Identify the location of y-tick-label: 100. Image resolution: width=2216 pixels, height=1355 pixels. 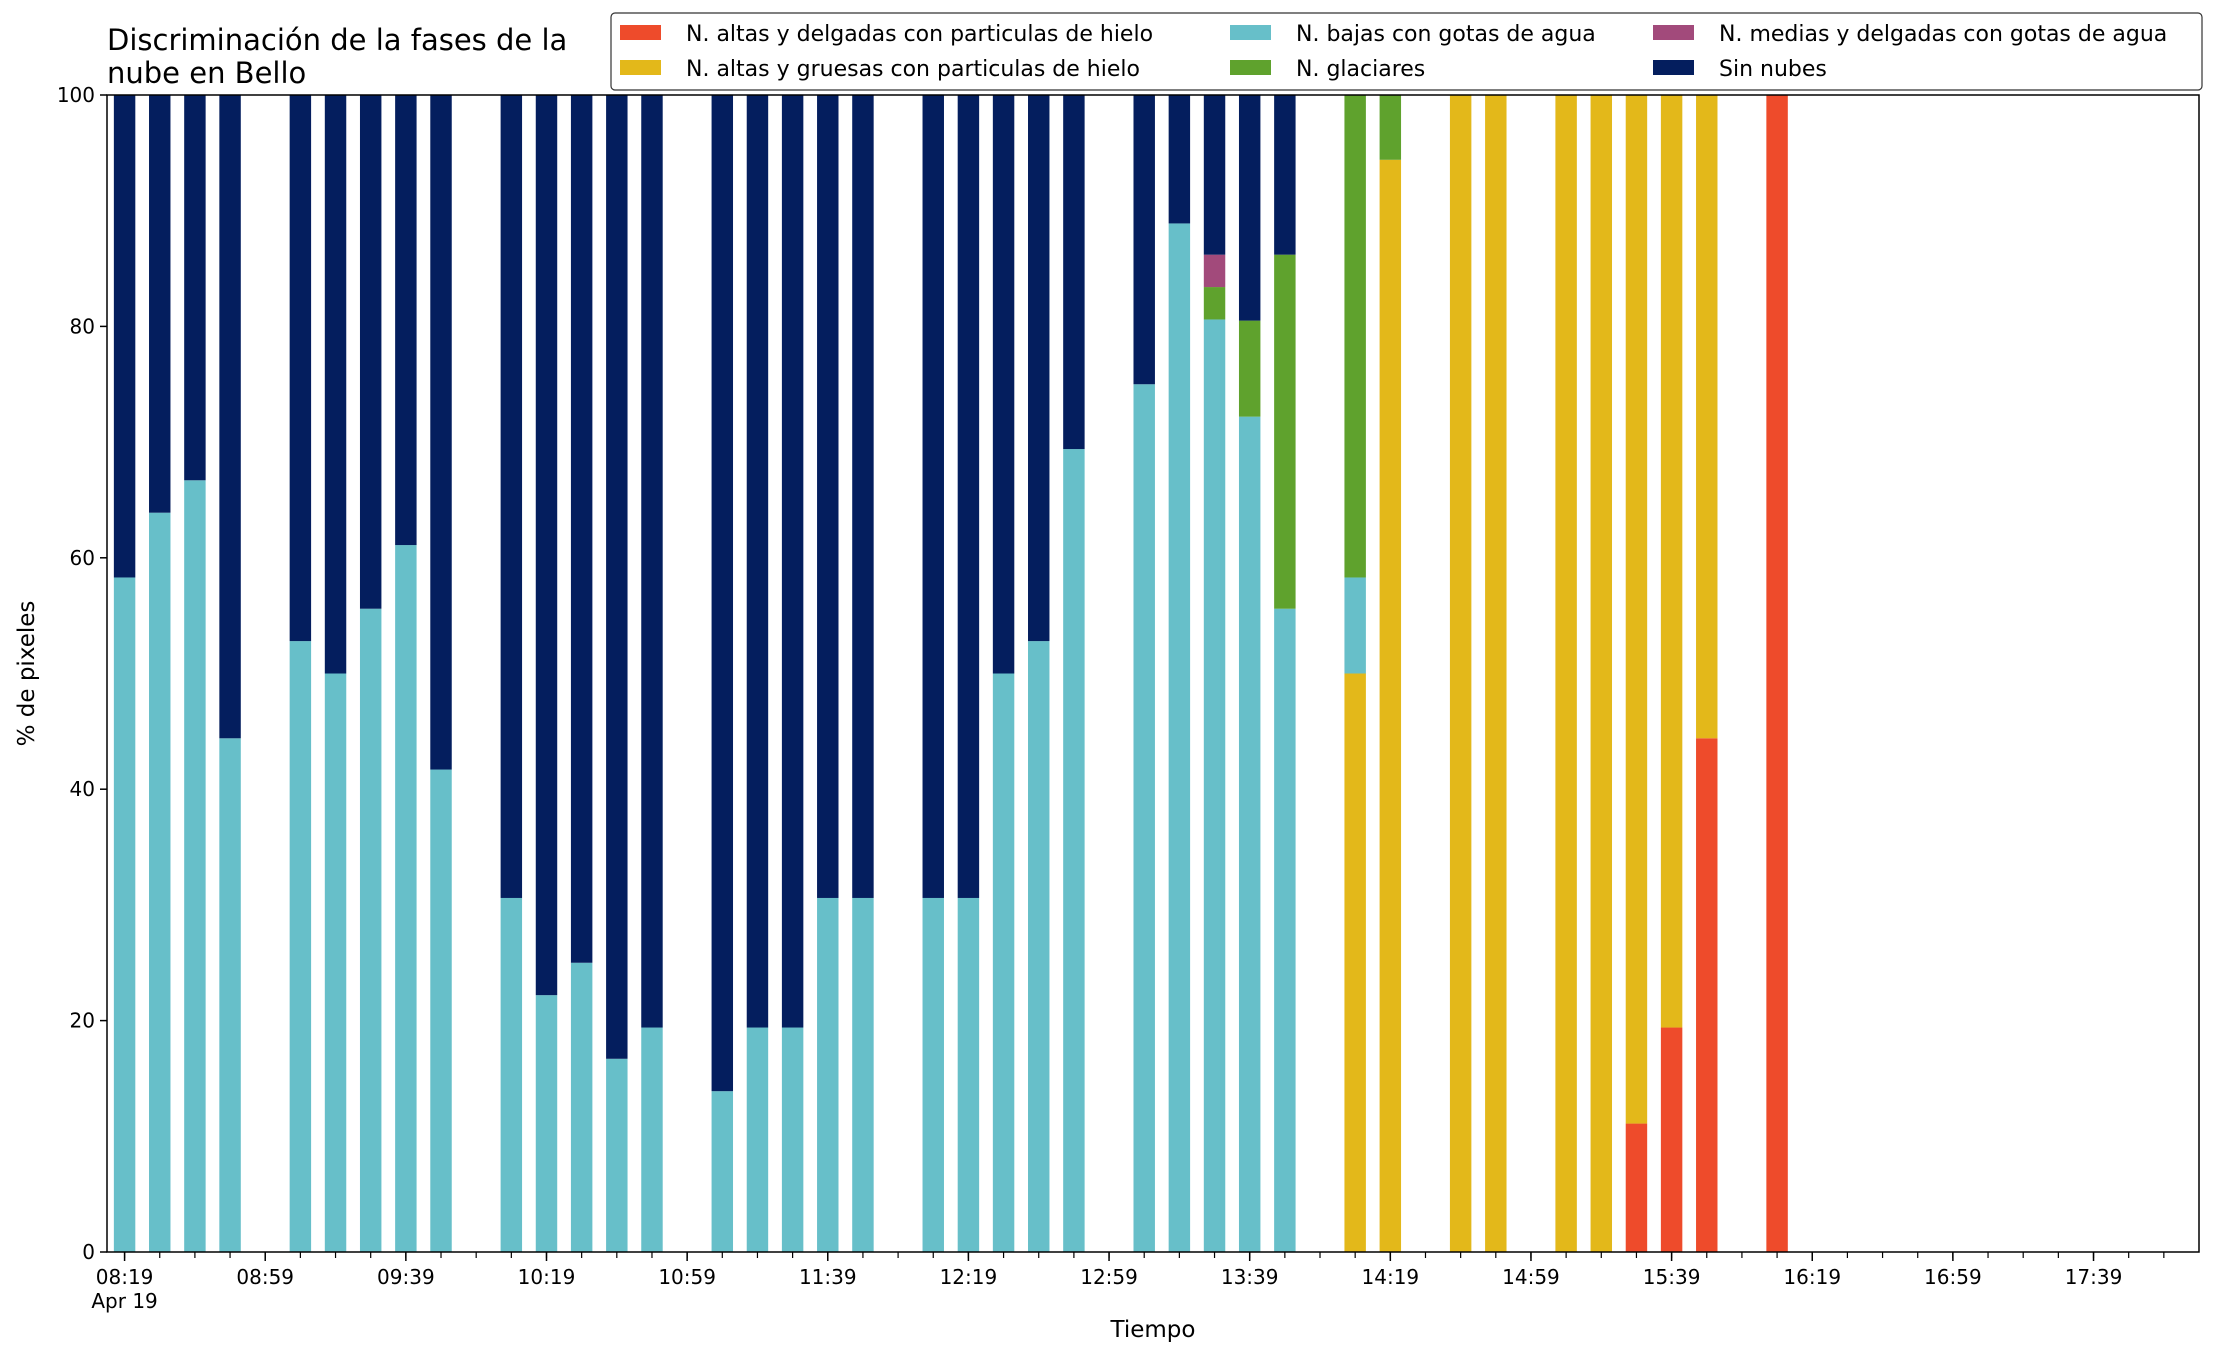
(76, 95).